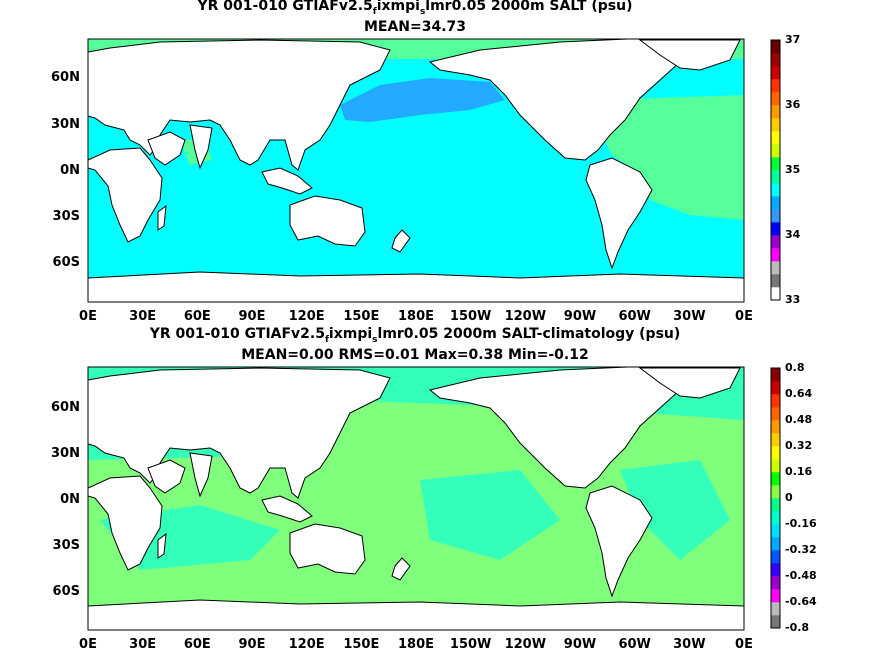  Describe the element at coordinates (801, 575) in the screenshot. I see `colorbar-tick: -0.48` at that location.